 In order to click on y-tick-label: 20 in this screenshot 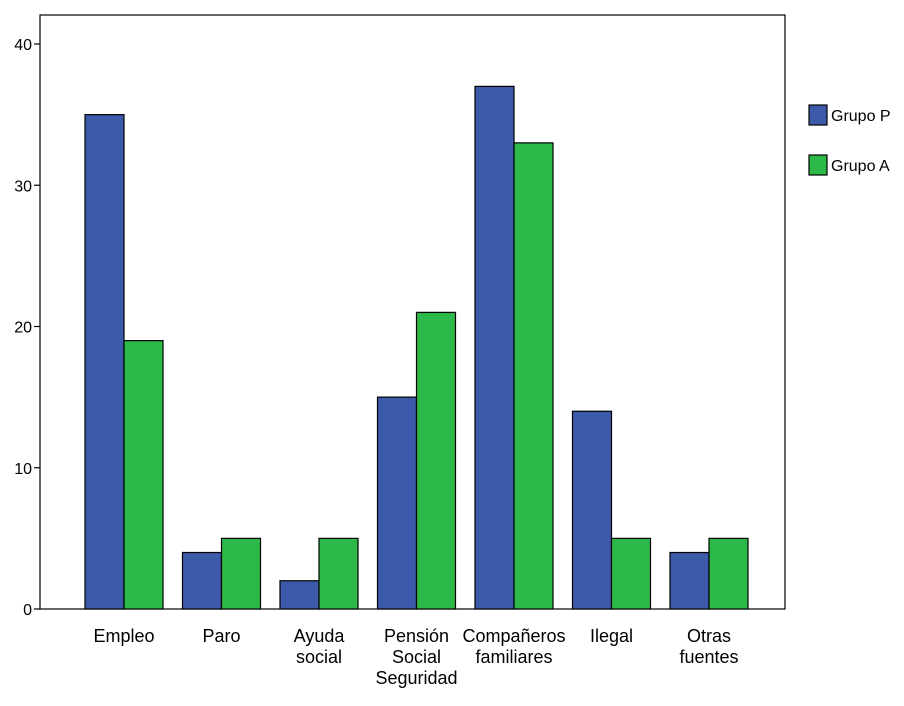, I will do `click(23, 328)`.